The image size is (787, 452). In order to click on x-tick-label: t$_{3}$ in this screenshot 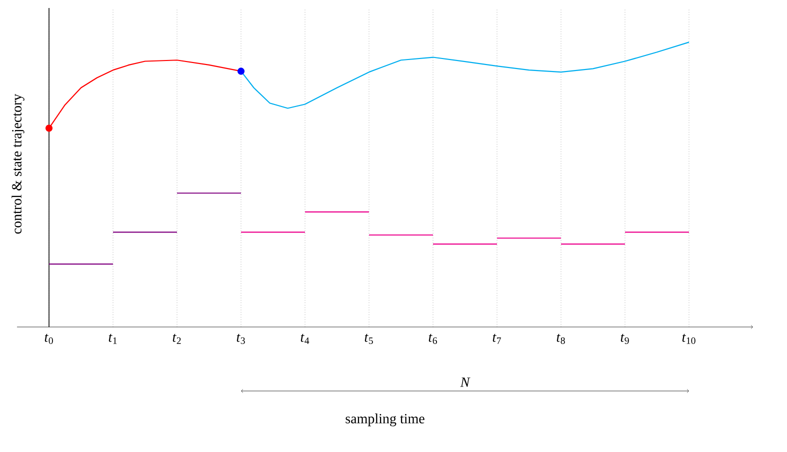, I will do `click(240, 339)`.